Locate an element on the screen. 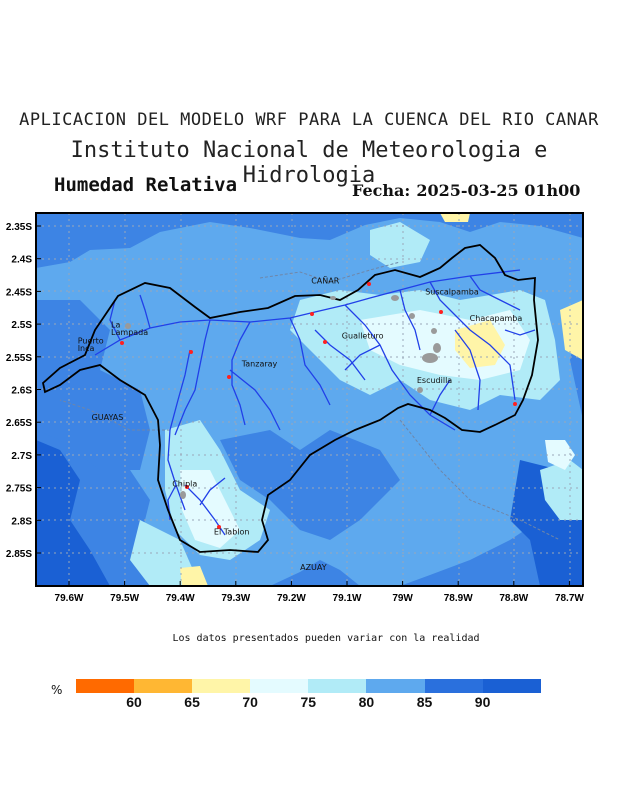  y-tick-label: 2.6S is located at coordinates (21, 391).